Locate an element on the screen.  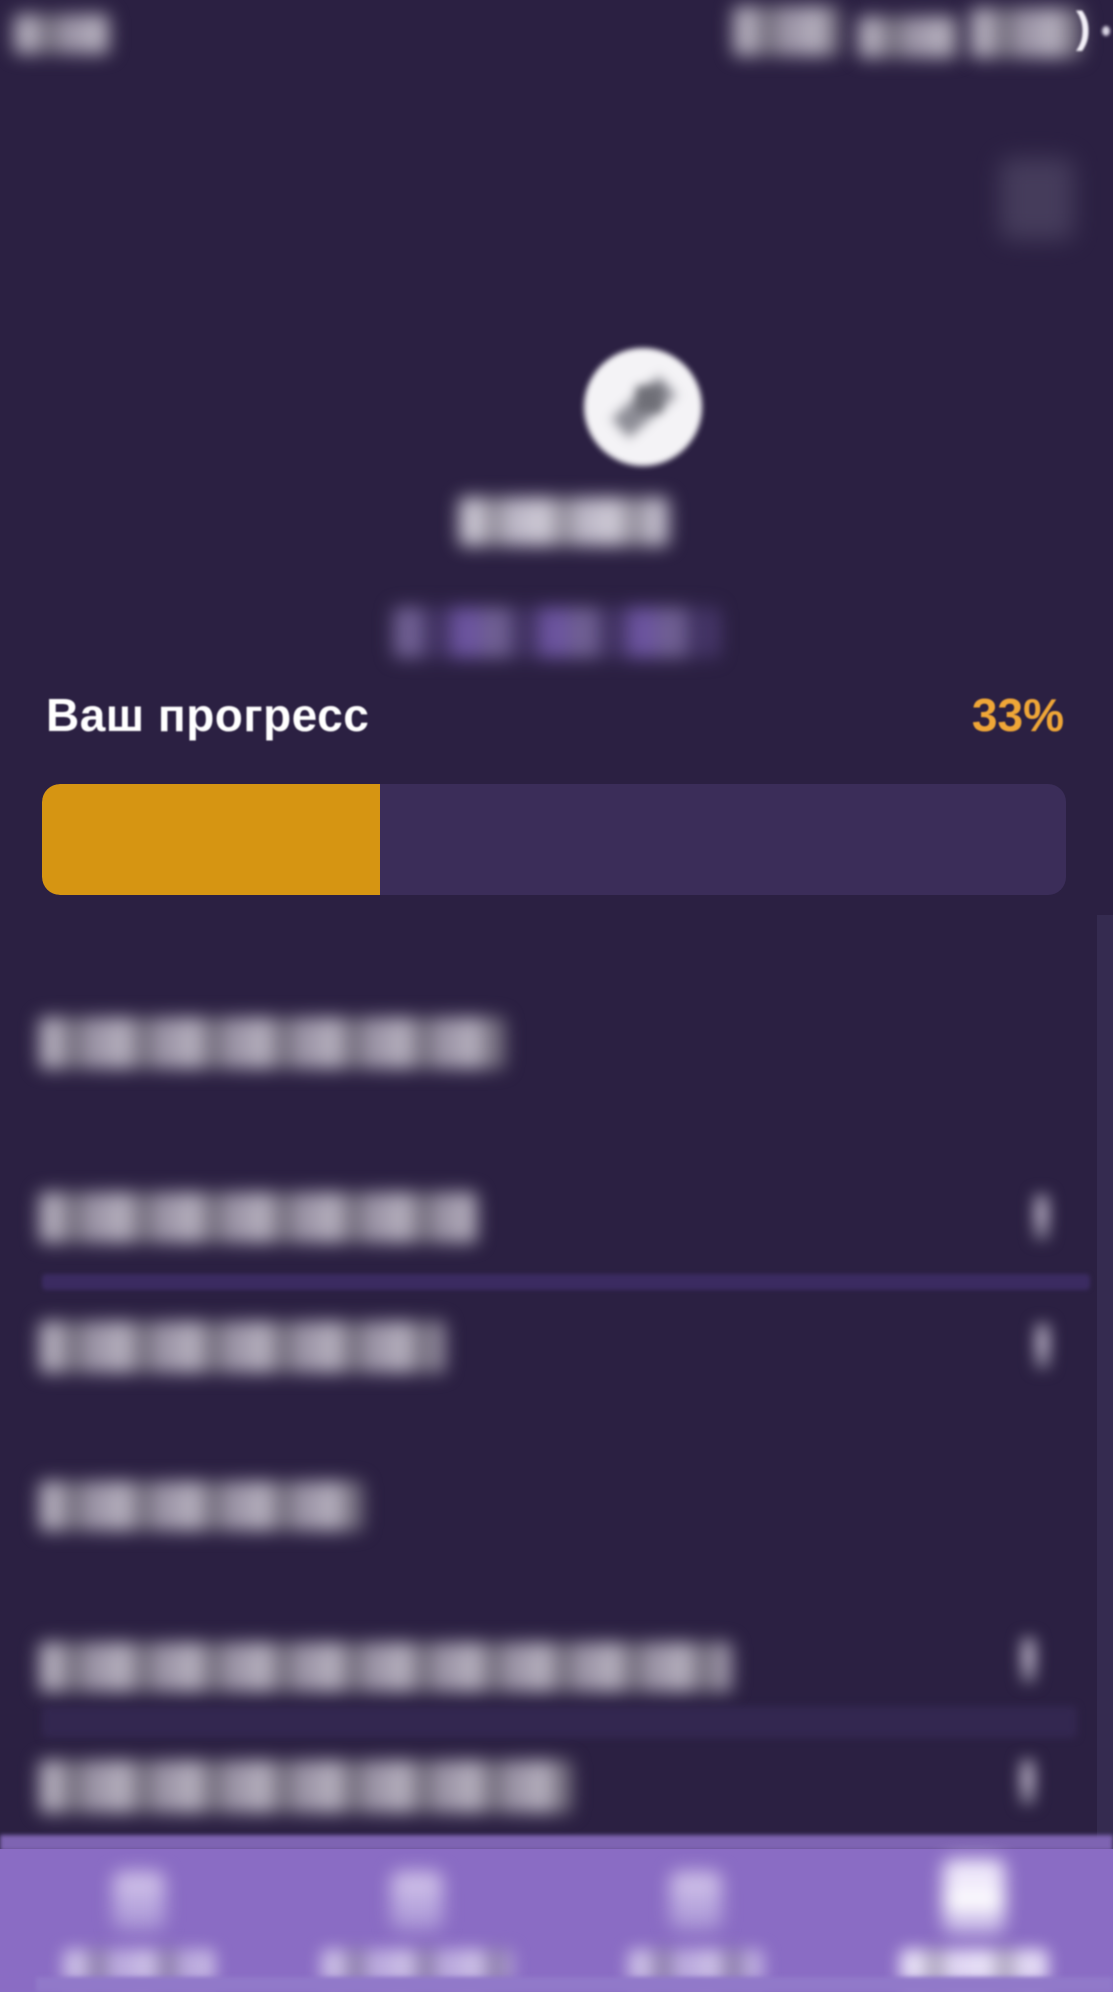
profile-link-redacted is located at coordinates (555, 632).